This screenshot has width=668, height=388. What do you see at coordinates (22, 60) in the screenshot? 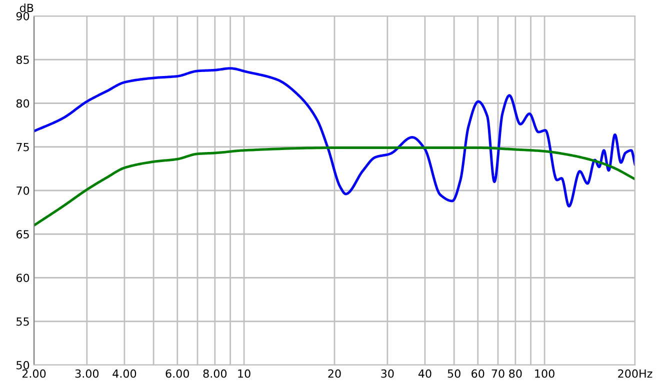
I see `y-tick-label: 85` at bounding box center [22, 60].